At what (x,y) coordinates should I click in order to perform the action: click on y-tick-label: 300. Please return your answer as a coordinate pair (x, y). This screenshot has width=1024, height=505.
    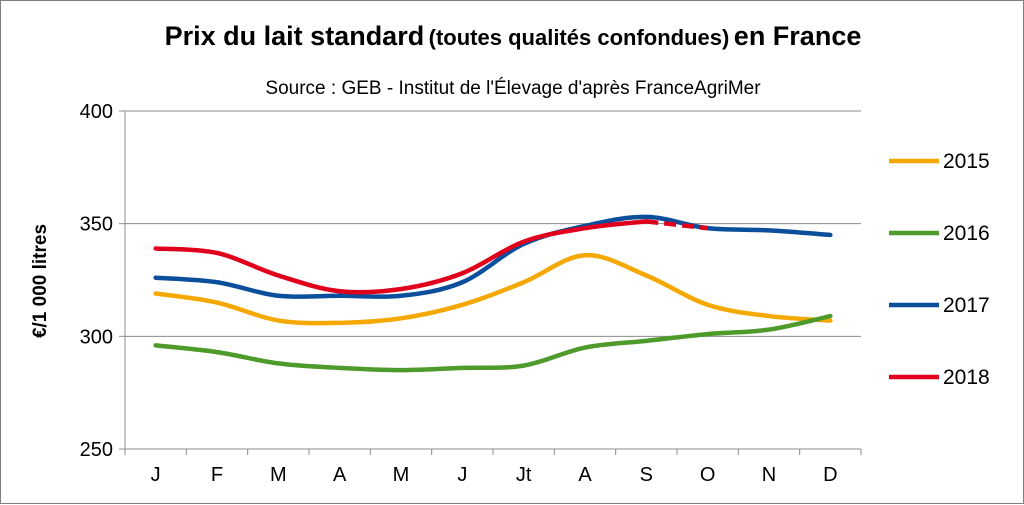
    Looking at the image, I should click on (96, 337).